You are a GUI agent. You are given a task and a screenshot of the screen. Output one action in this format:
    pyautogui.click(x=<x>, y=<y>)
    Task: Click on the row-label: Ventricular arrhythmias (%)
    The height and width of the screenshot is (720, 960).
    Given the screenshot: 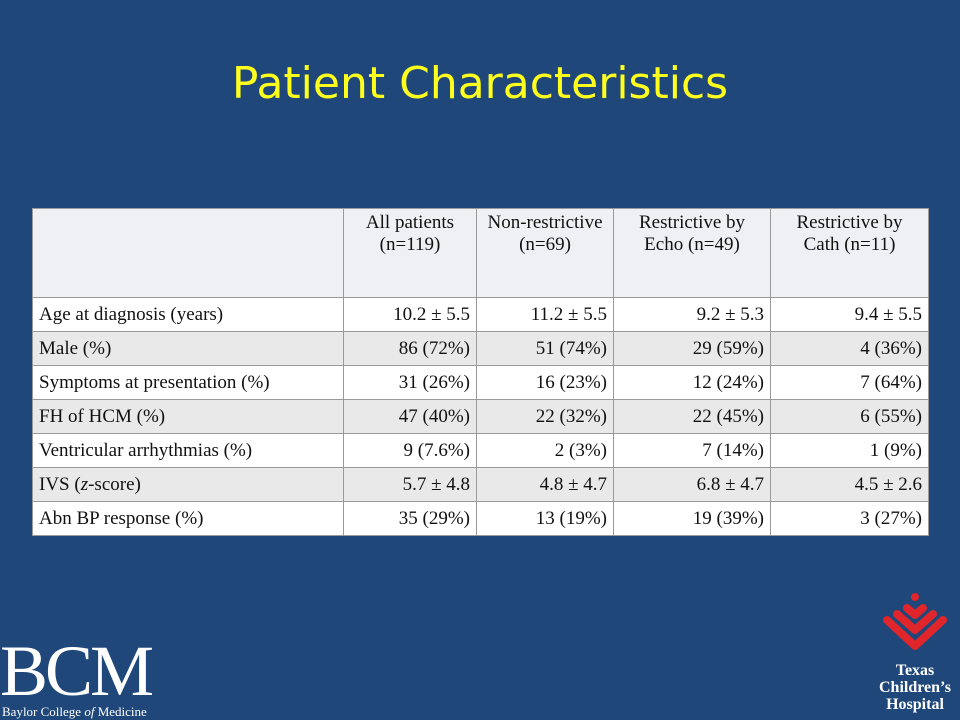 What is the action you would take?
    pyautogui.click(x=188, y=450)
    